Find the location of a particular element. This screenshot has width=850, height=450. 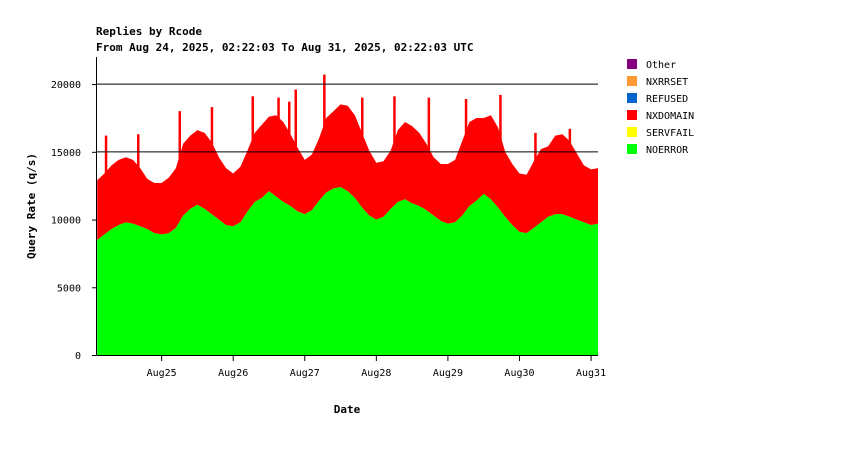

x-tick-label: Aug29 is located at coordinates (448, 373).